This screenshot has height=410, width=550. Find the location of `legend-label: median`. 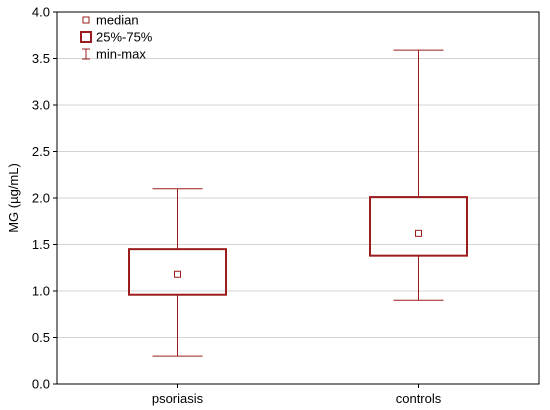

legend-label: median is located at coordinates (117, 20).